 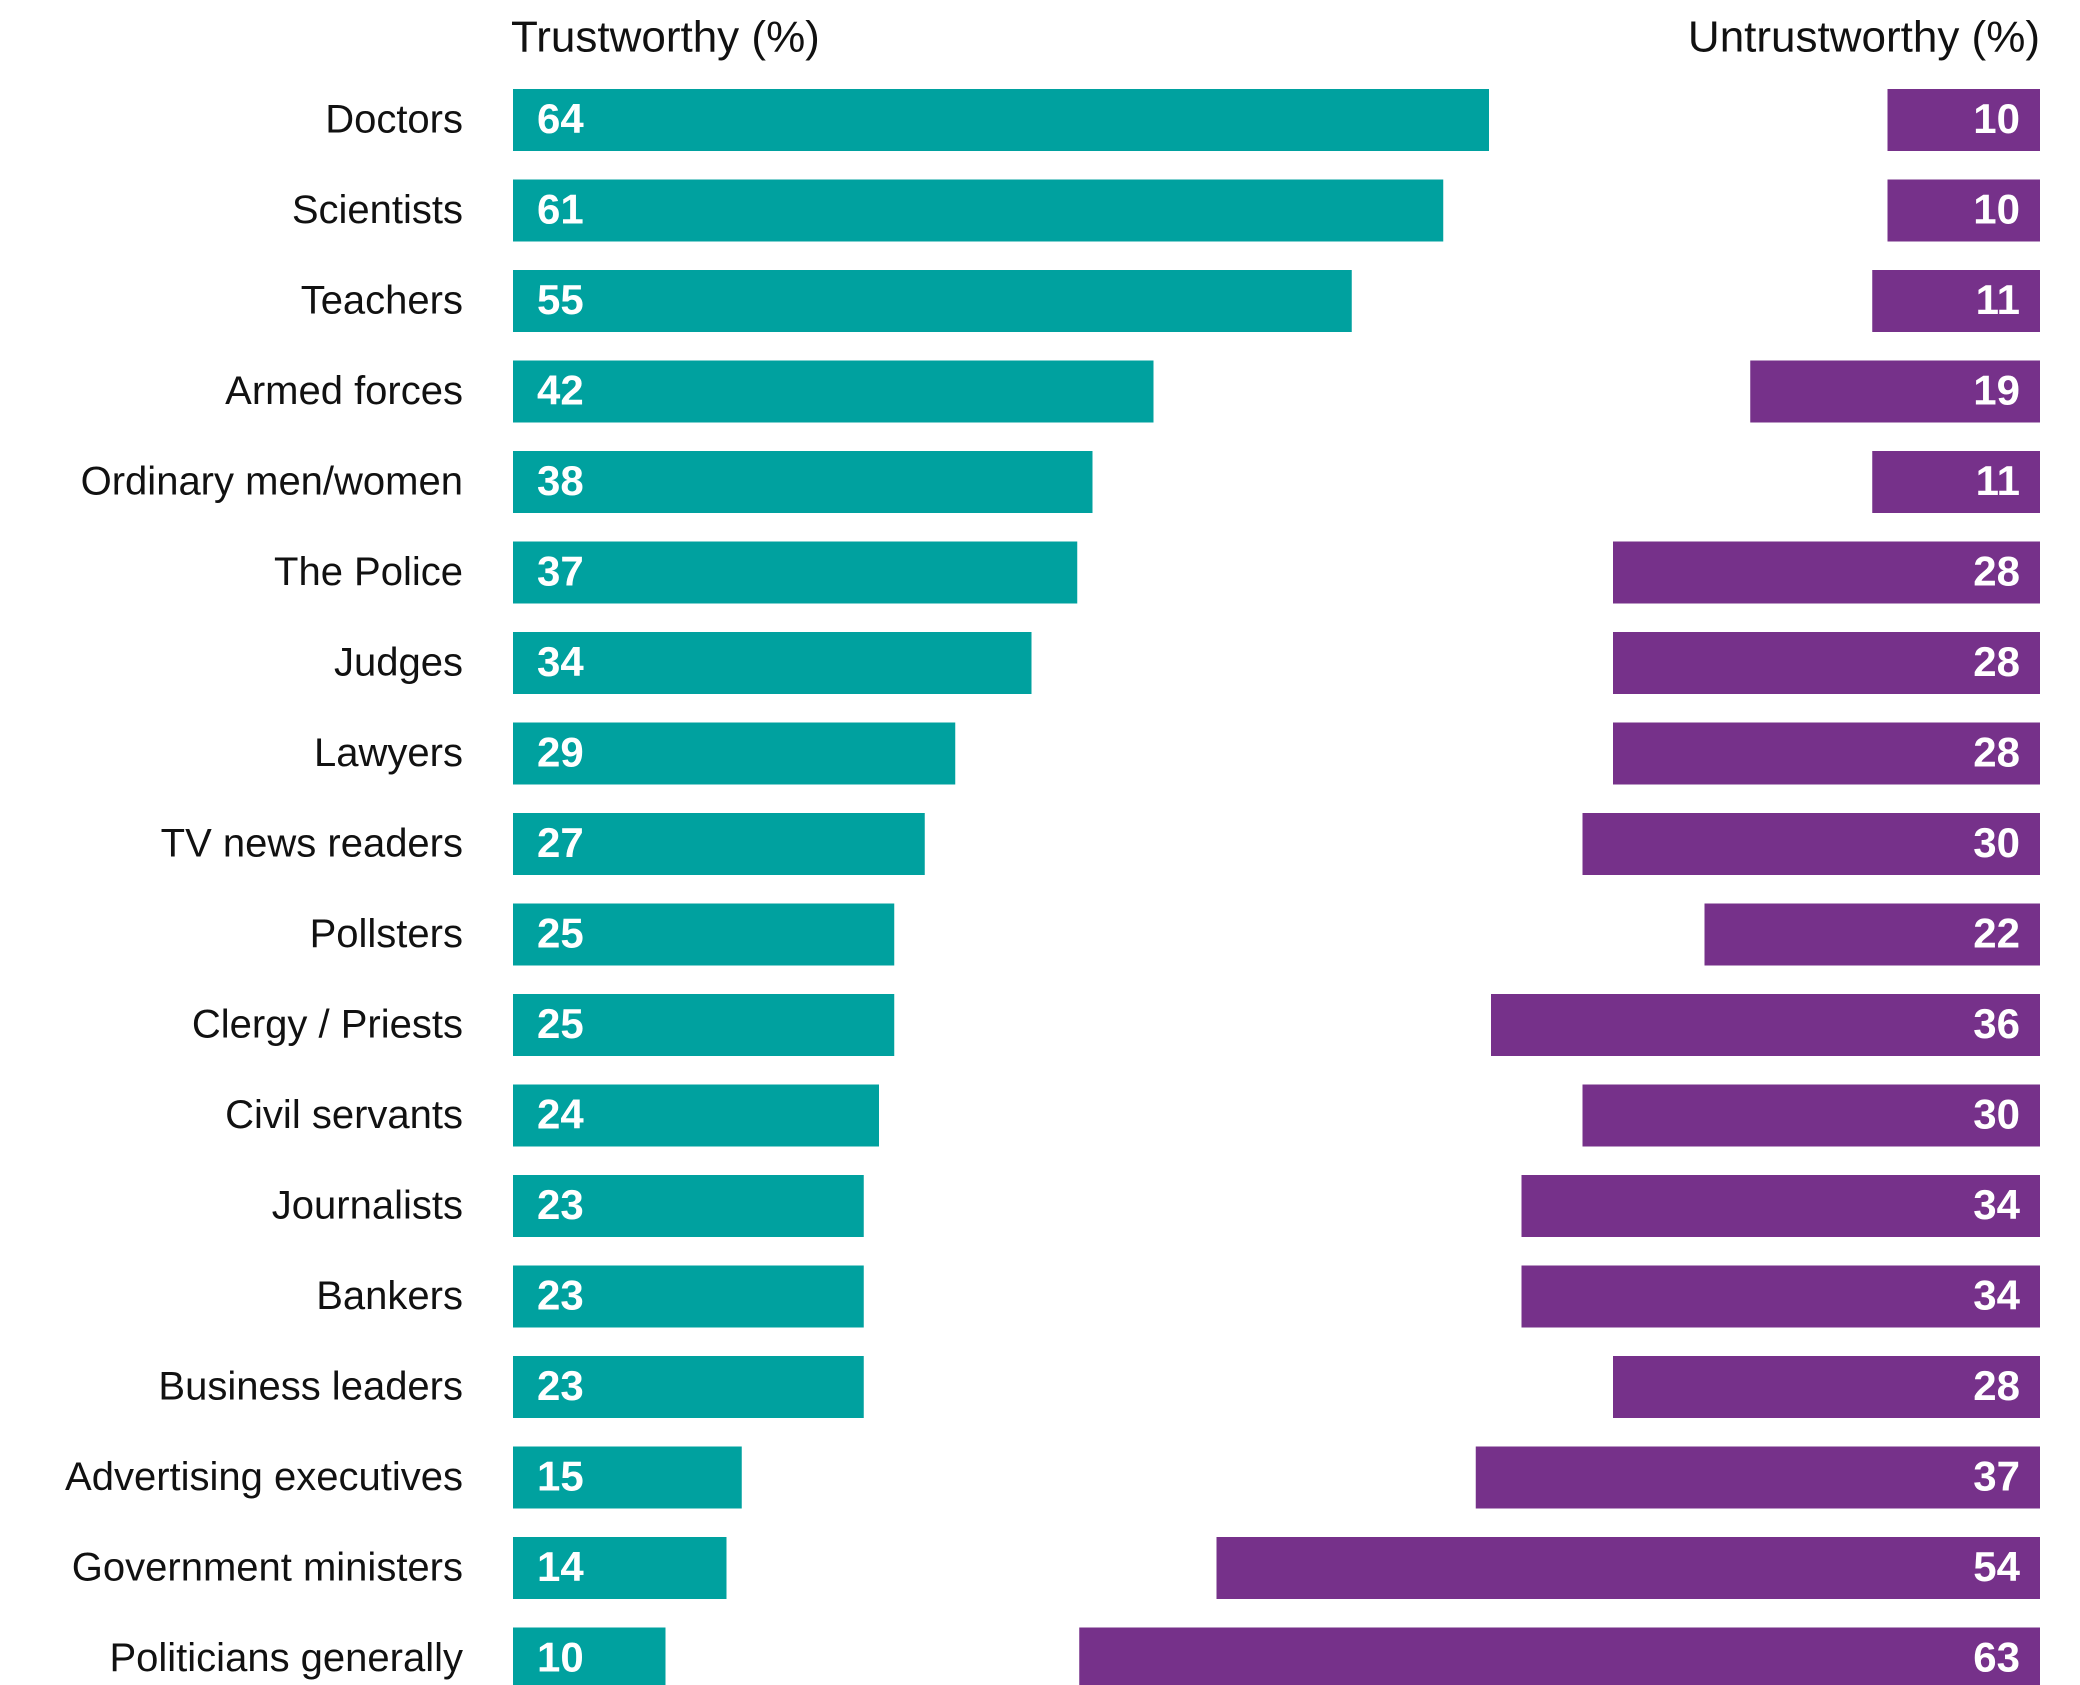 What do you see at coordinates (327, 1025) in the screenshot?
I see `category-label: Clergy / Priests` at bounding box center [327, 1025].